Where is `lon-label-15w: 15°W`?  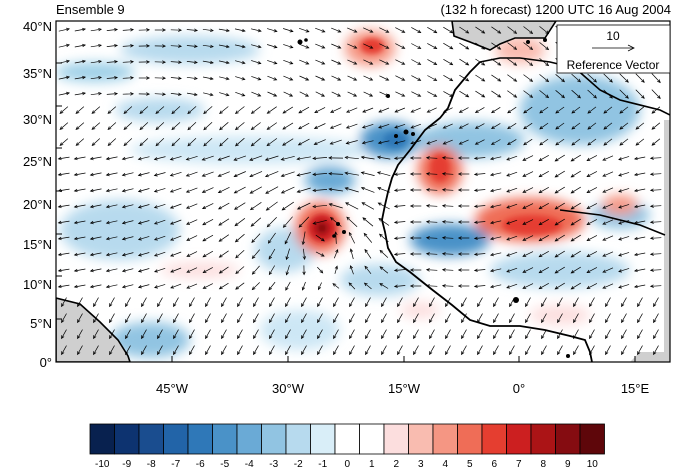
lon-label-15w: 15°W is located at coordinates (404, 388).